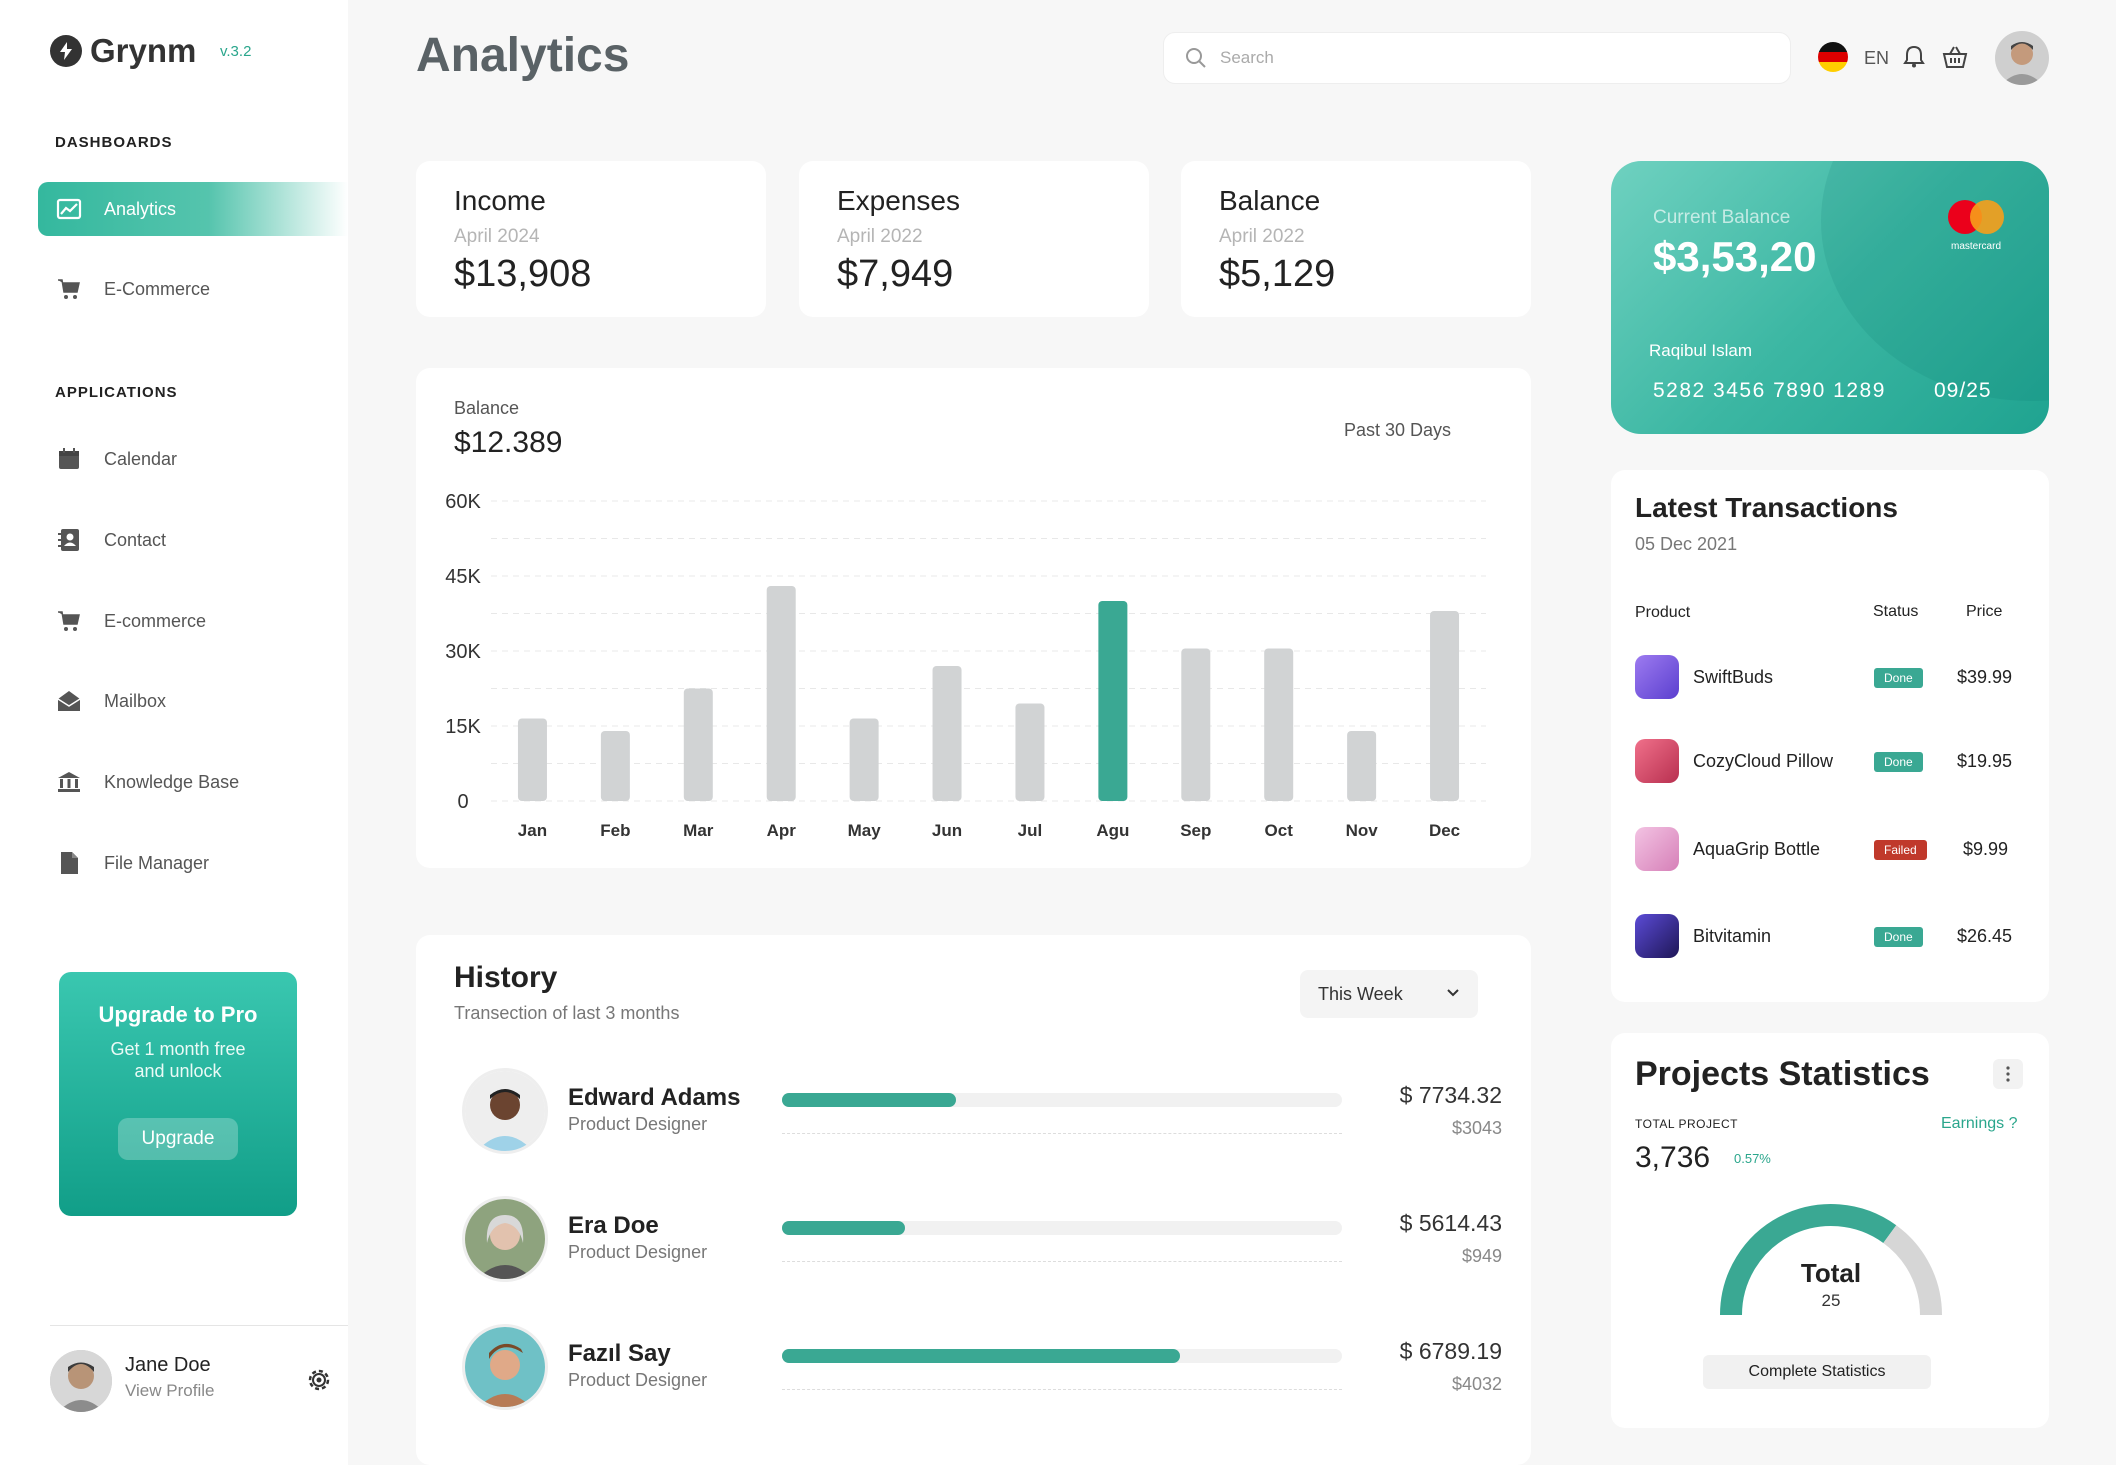  Describe the element at coordinates (532, 830) in the screenshot. I see `x-tick-label: Jan` at that location.